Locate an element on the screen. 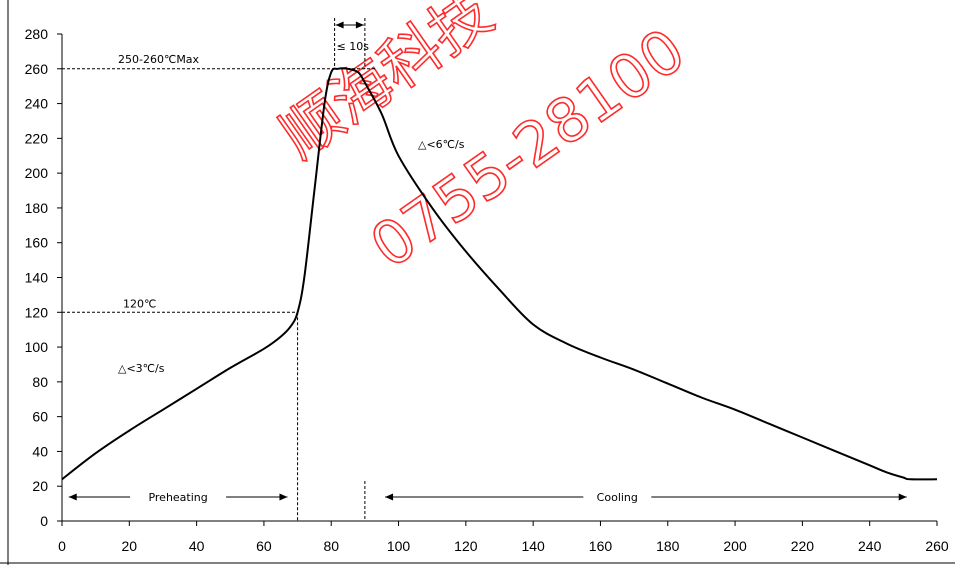 Image resolution: width=955 pixels, height=565 pixels. time-window-label: ≤ 10s is located at coordinates (353, 46).